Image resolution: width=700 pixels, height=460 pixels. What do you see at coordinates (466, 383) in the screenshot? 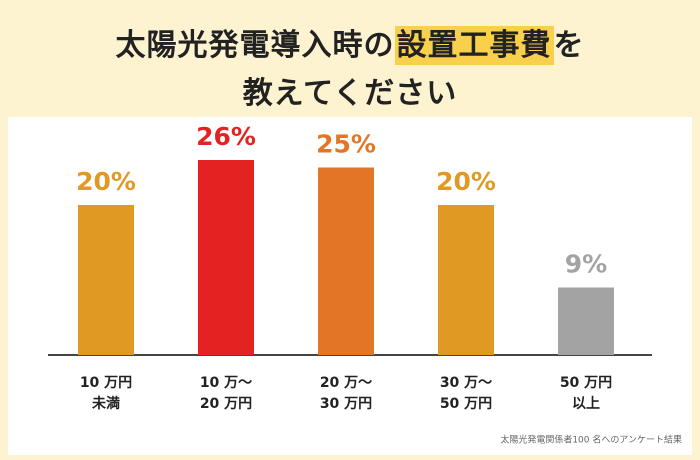
I see `x-tick-label: 30 万〜` at bounding box center [466, 383].